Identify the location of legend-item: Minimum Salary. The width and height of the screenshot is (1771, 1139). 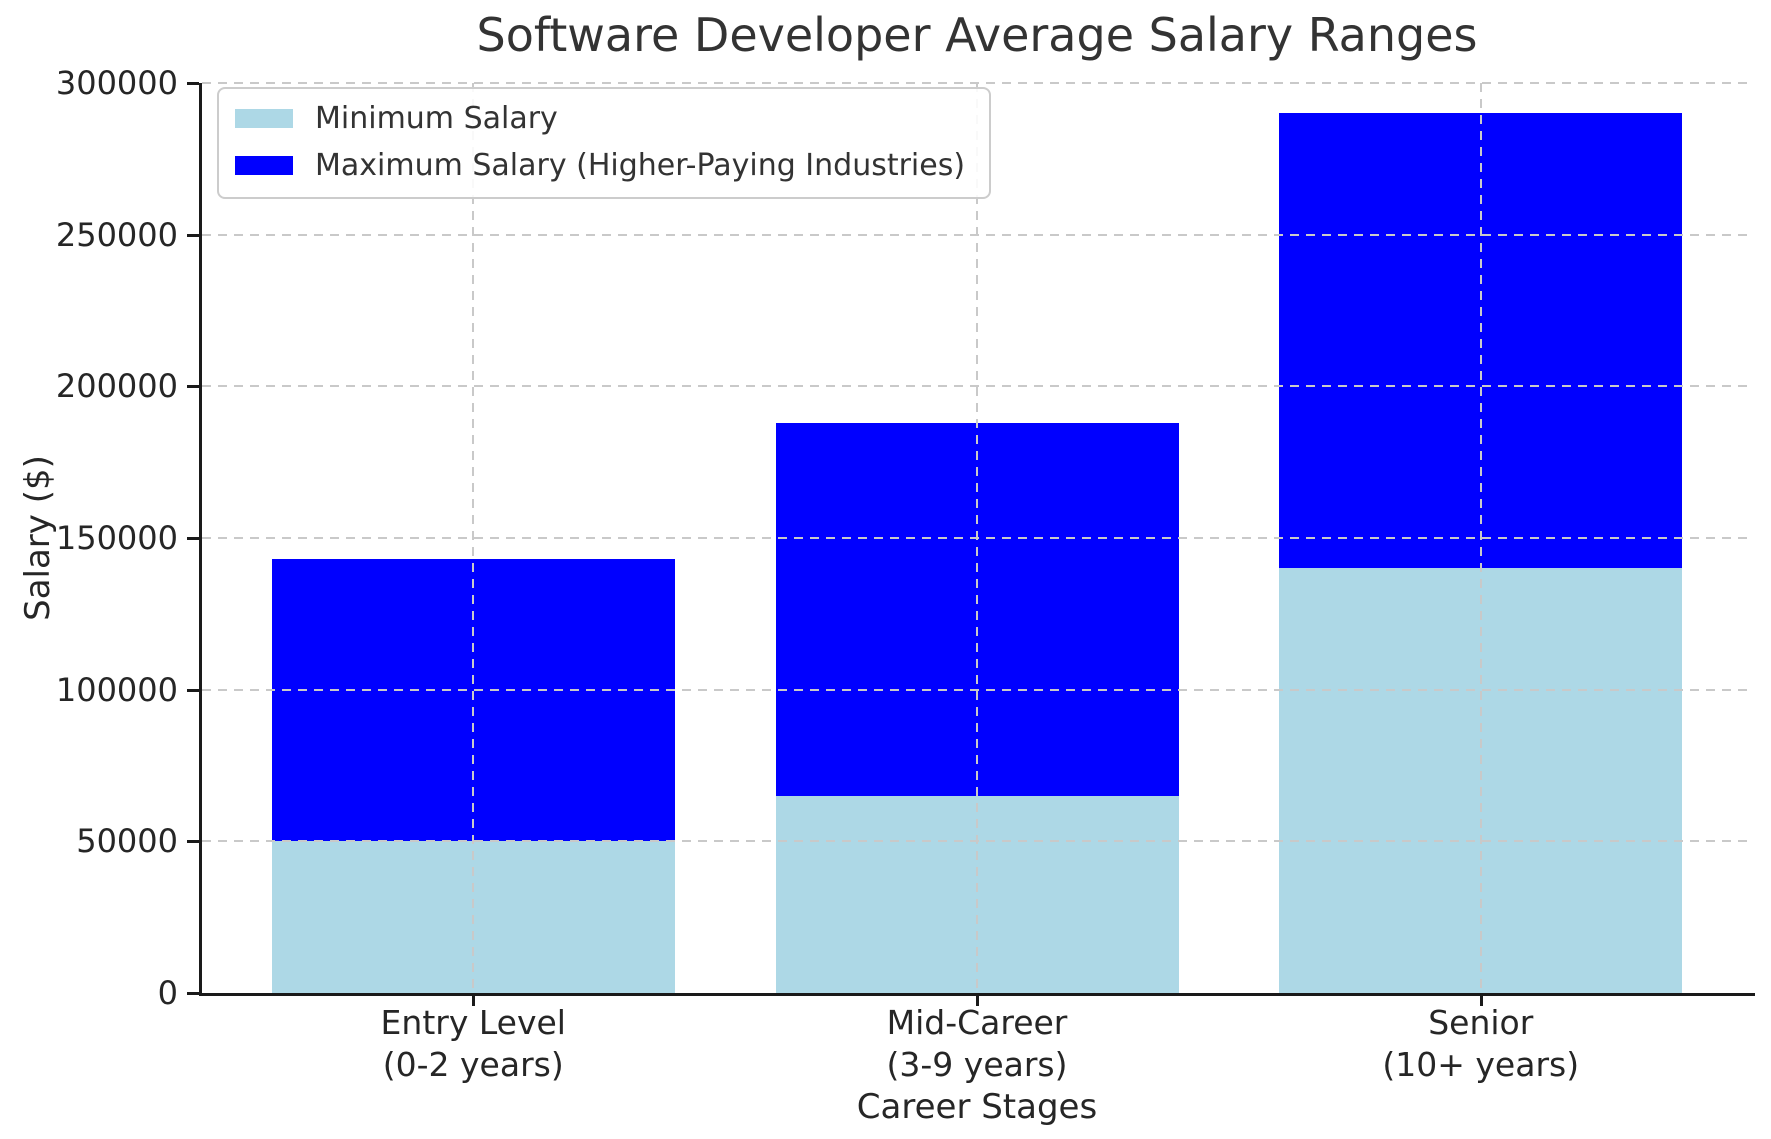
(600, 118).